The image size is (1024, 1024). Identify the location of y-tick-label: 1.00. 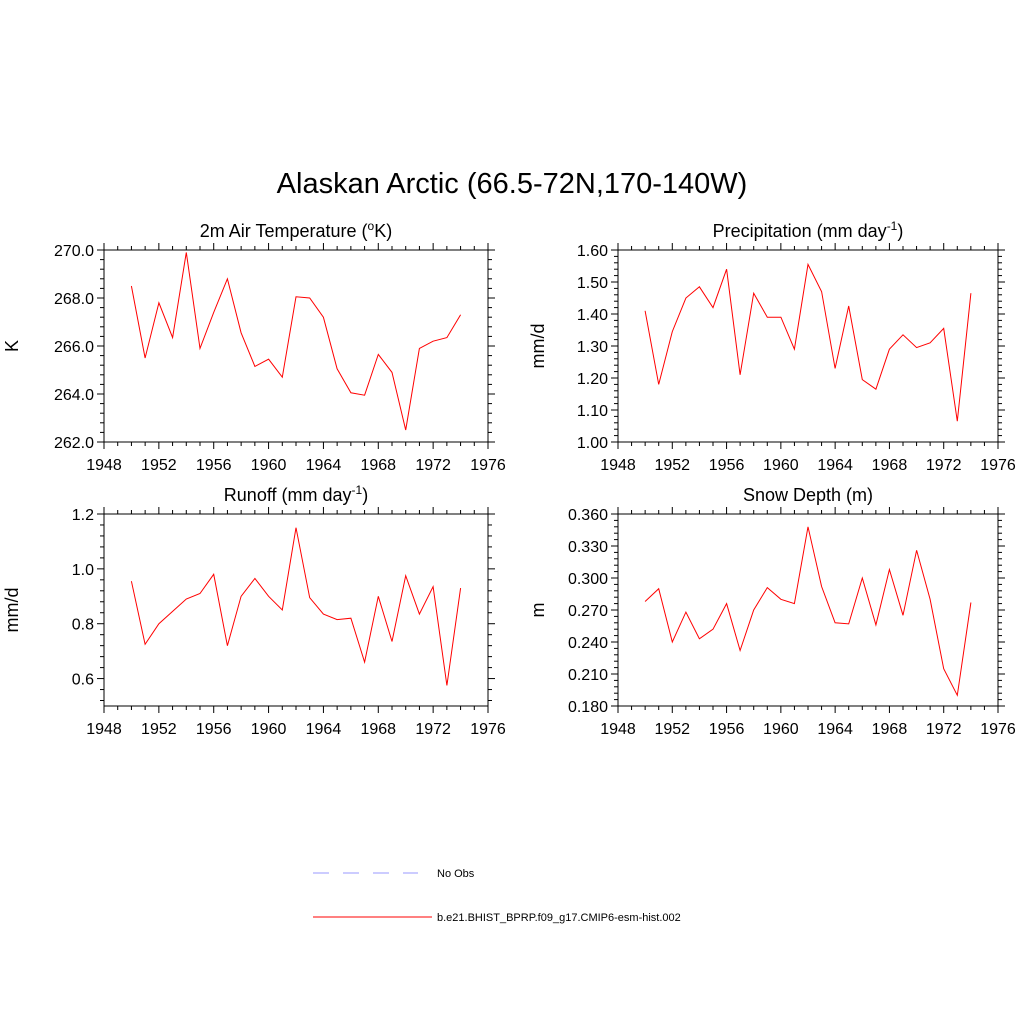
(592, 443).